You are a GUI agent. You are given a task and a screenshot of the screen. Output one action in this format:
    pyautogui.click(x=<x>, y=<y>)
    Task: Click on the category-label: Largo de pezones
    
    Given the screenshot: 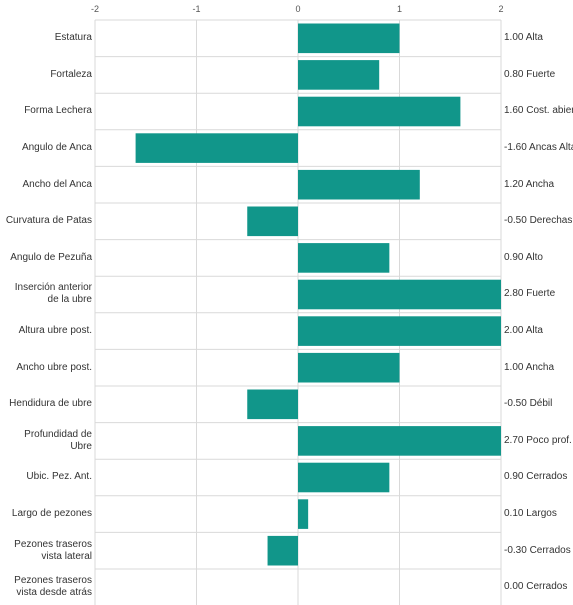 What is the action you would take?
    pyautogui.click(x=51, y=514)
    